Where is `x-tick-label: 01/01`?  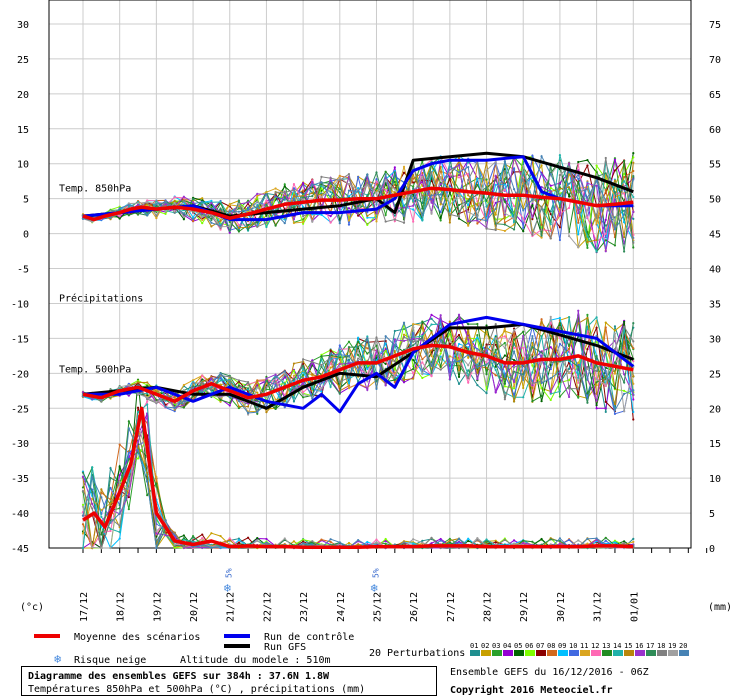 x-tick-label: 01/01 is located at coordinates (634, 607).